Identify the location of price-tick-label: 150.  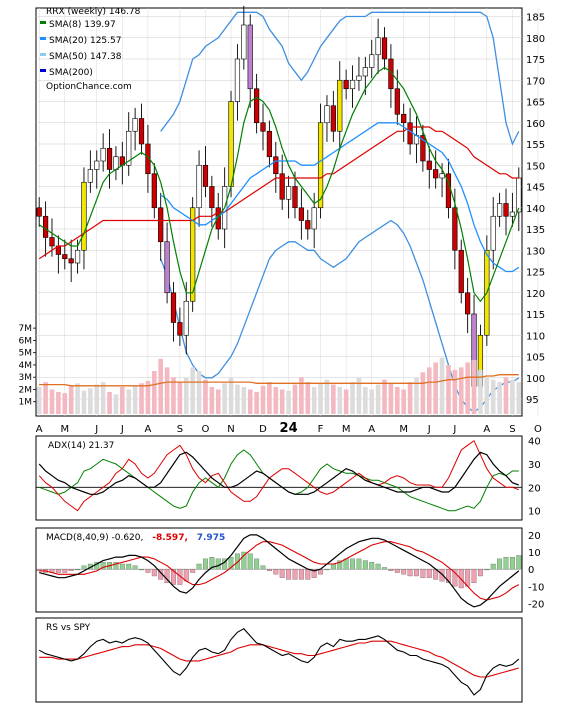
(535, 166).